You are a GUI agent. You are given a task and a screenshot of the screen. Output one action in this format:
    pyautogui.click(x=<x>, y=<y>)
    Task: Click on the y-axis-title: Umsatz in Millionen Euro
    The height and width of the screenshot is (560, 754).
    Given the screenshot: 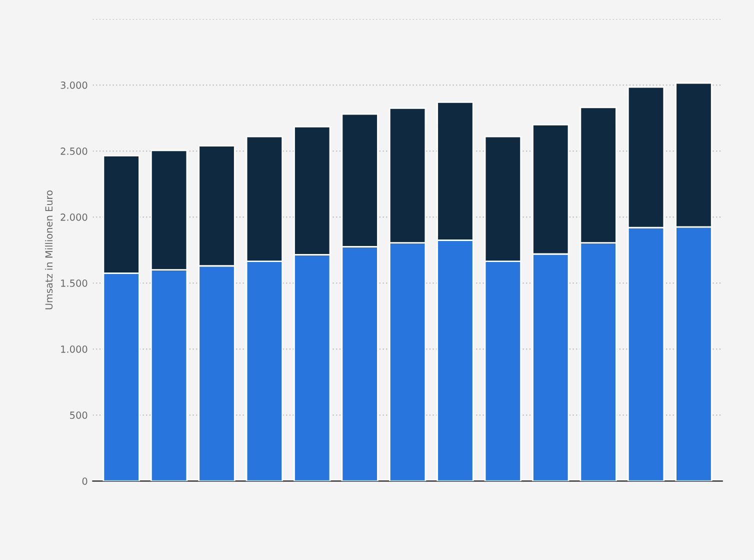 What is the action you would take?
    pyautogui.click(x=49, y=250)
    